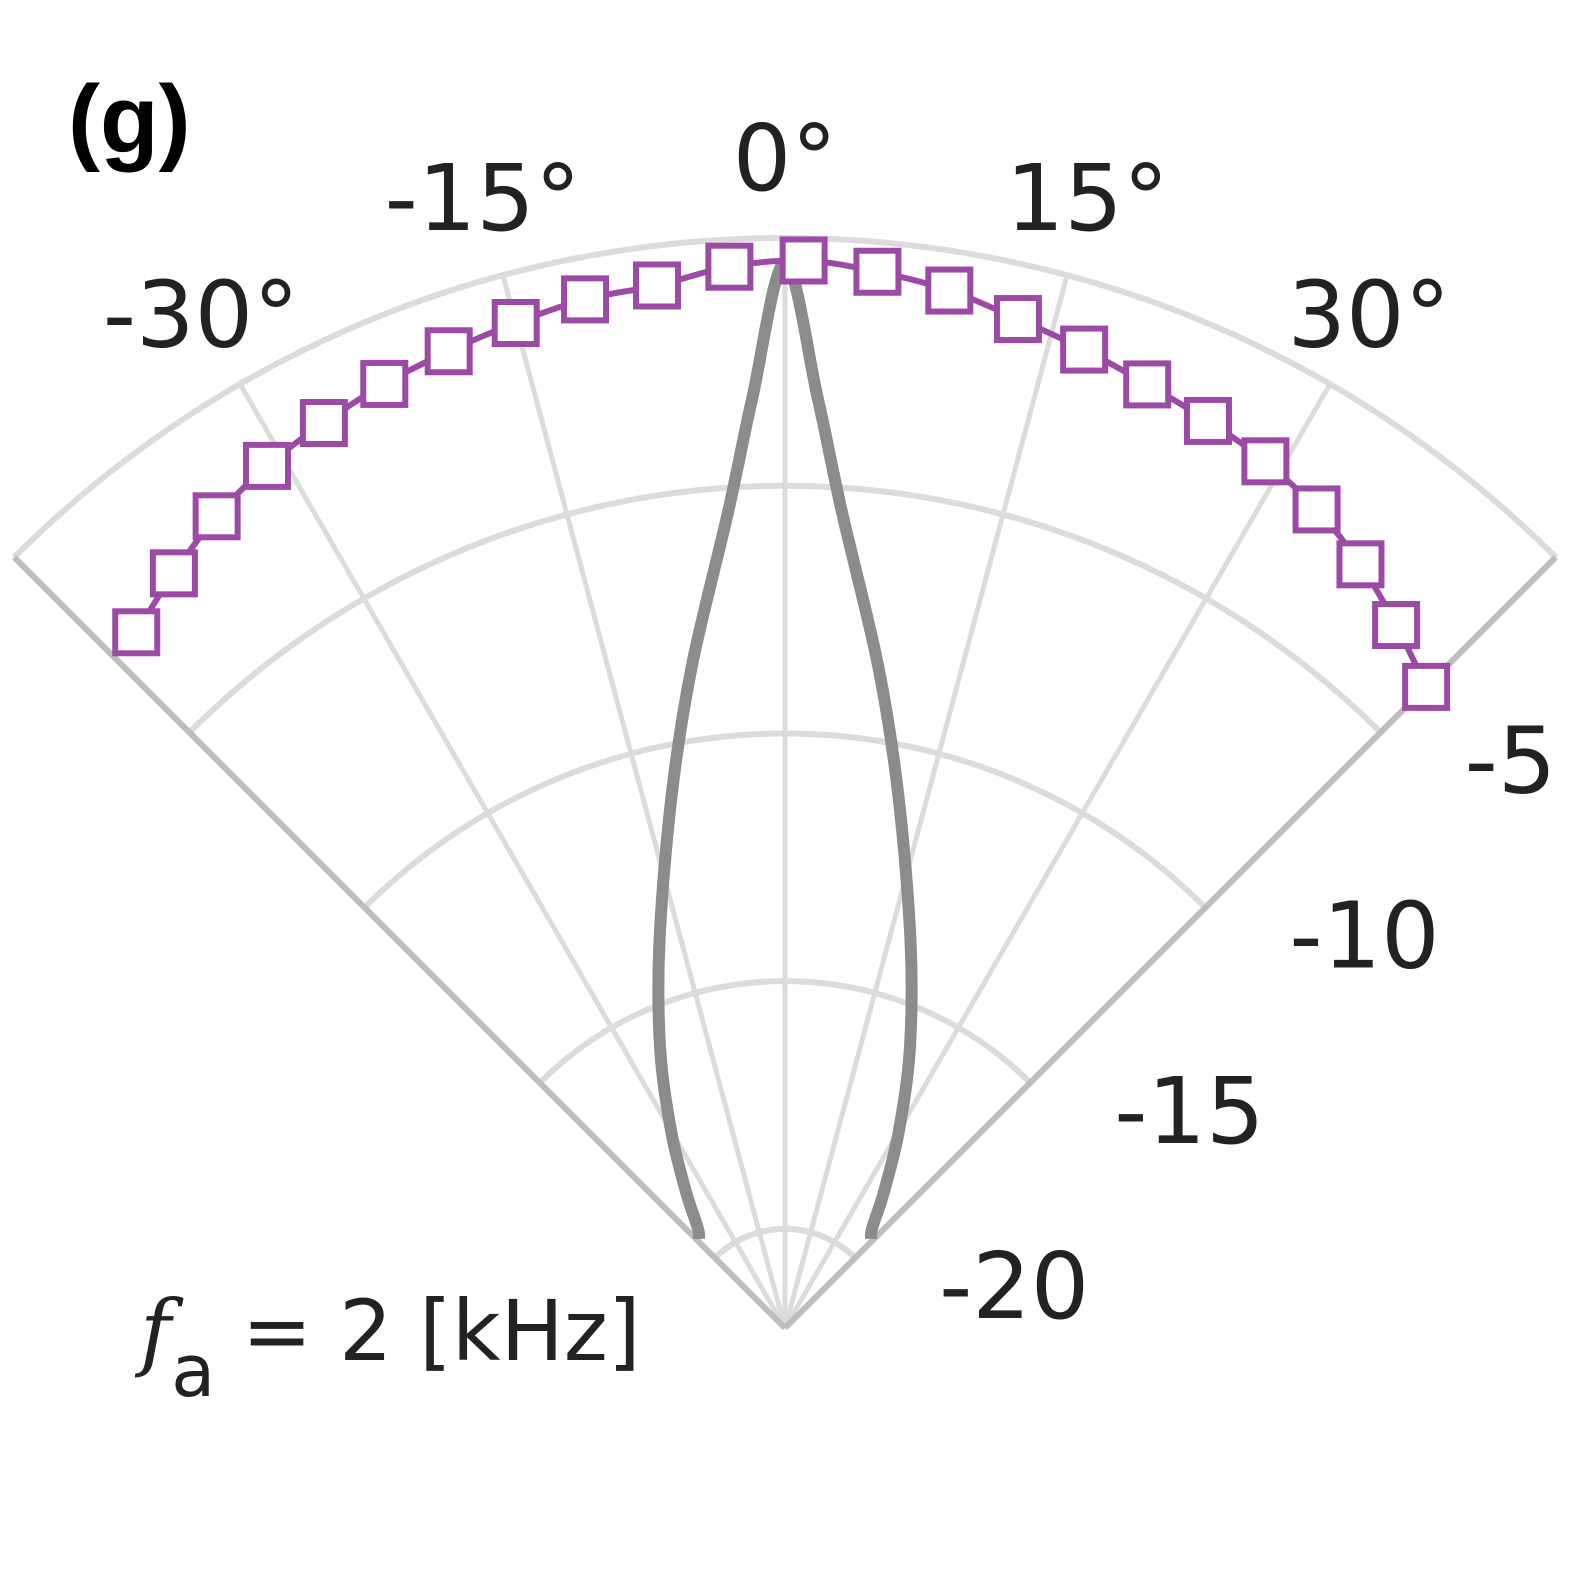 This screenshot has height=1575, width=1575. I want to click on angle-tick-label: 0°, so click(785, 158).